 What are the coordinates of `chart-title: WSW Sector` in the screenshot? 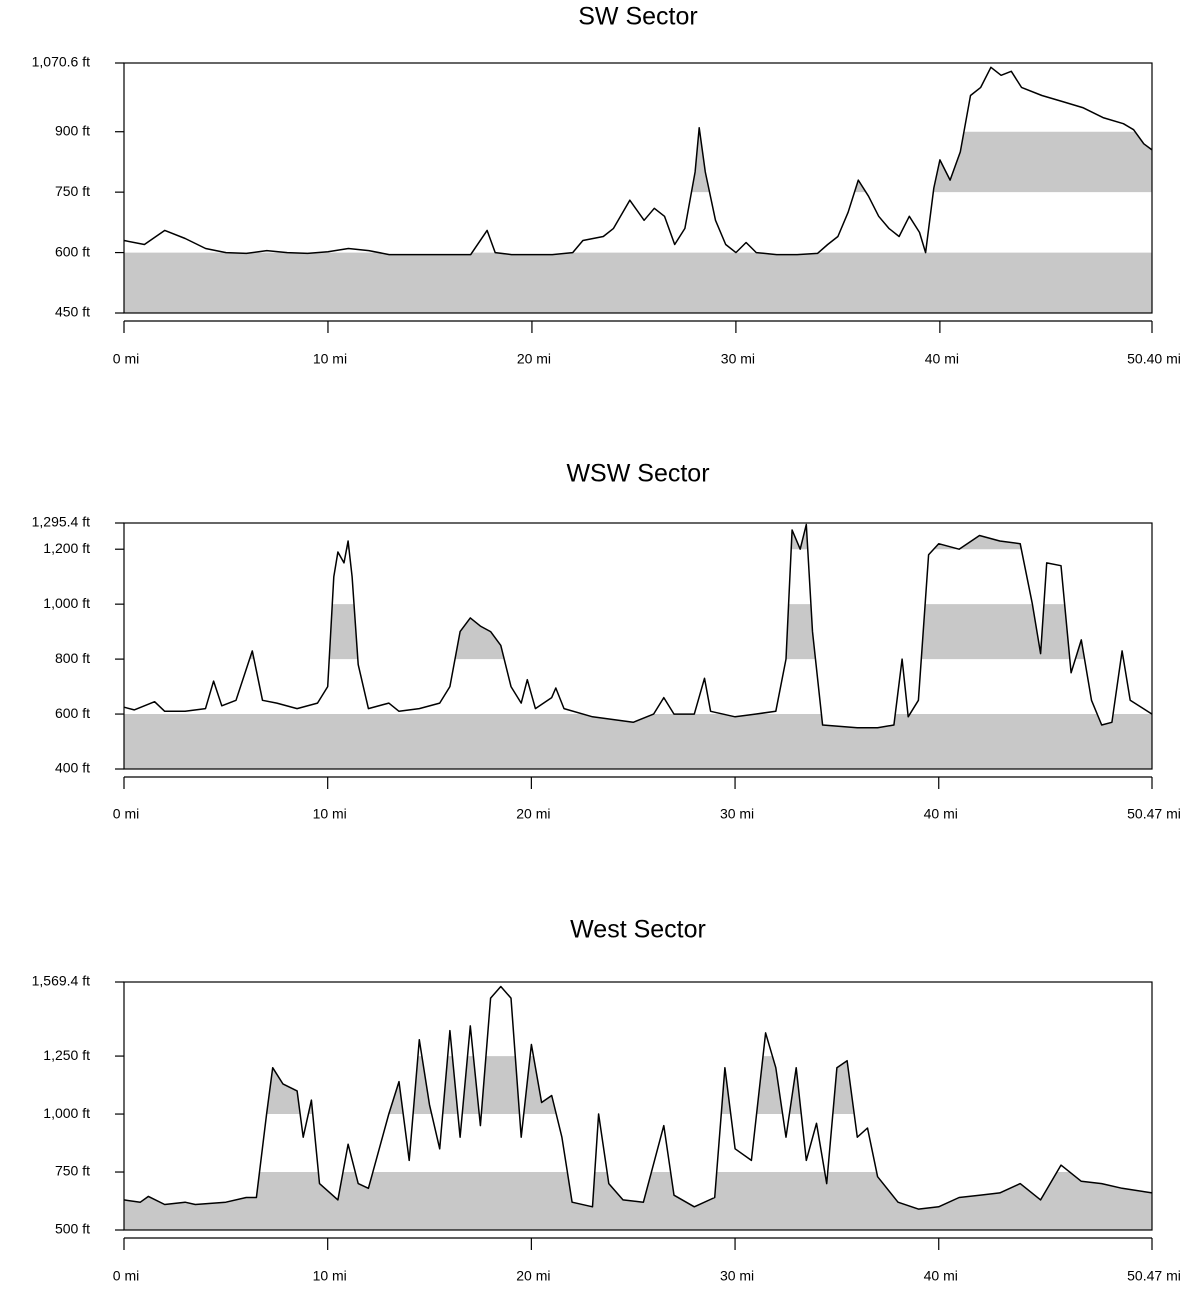 It's located at (637, 474).